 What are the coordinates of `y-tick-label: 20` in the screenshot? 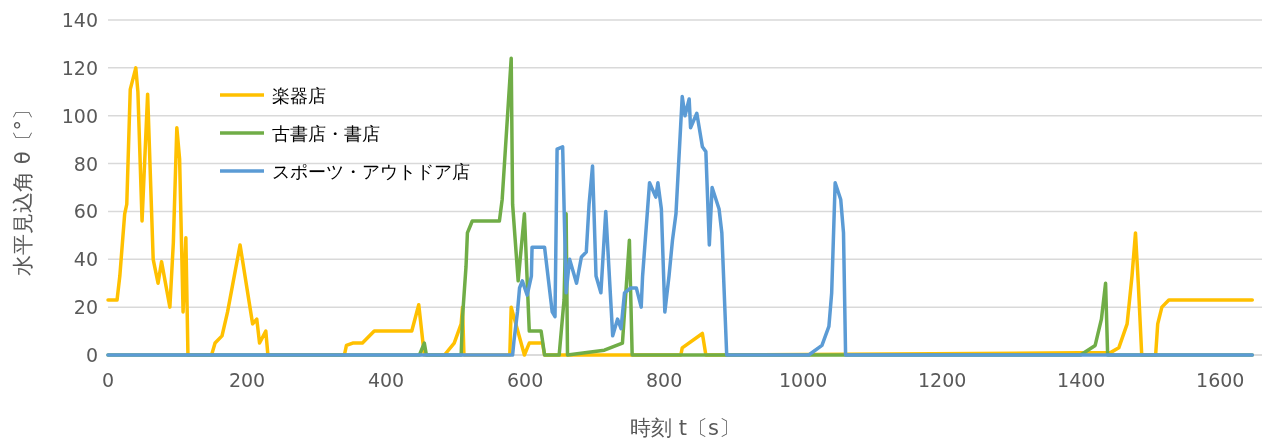 It's located at (85, 307).